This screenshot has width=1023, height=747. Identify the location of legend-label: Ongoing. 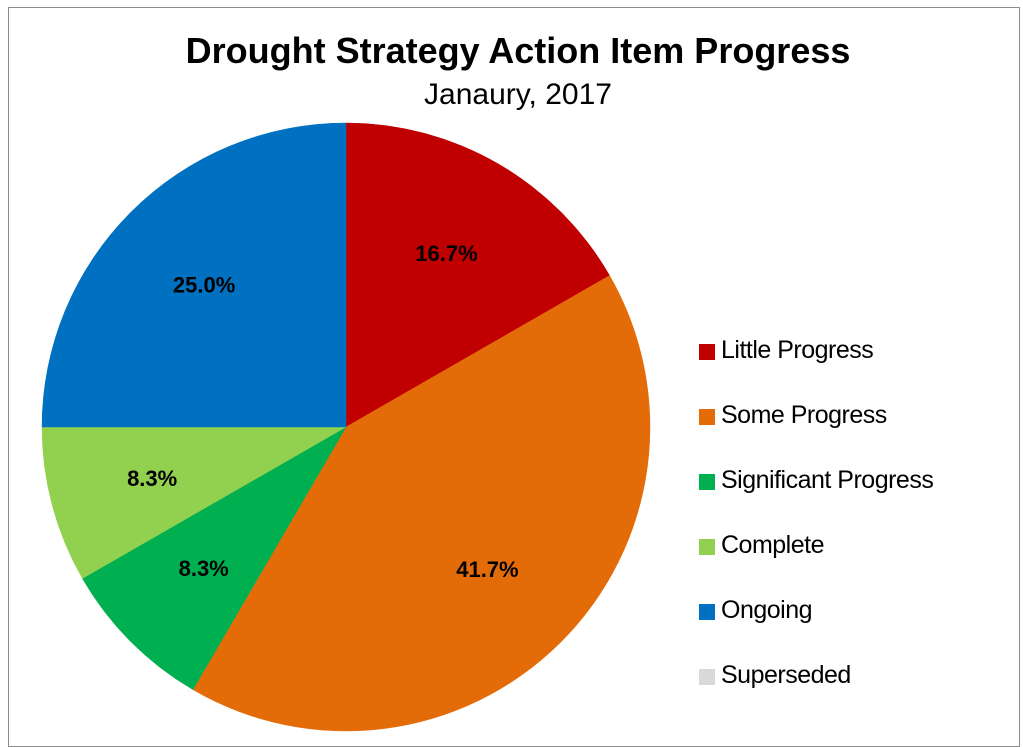
(767, 610).